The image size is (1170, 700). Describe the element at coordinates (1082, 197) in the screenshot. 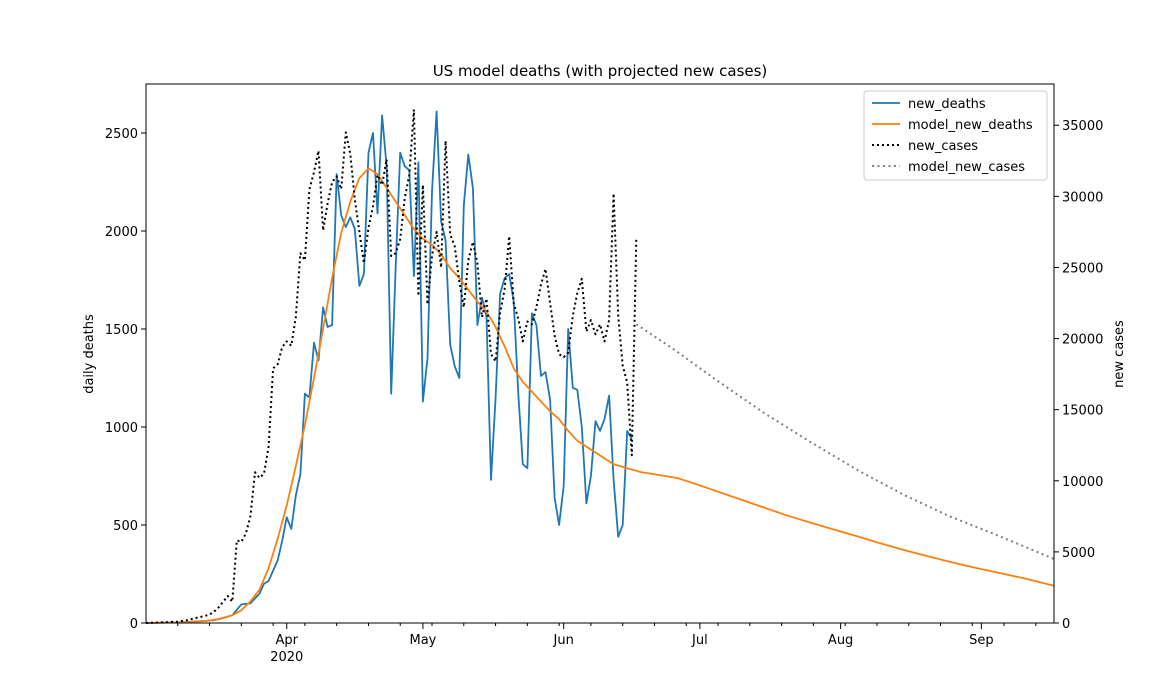

I see `y2-tick-label: 30000` at that location.